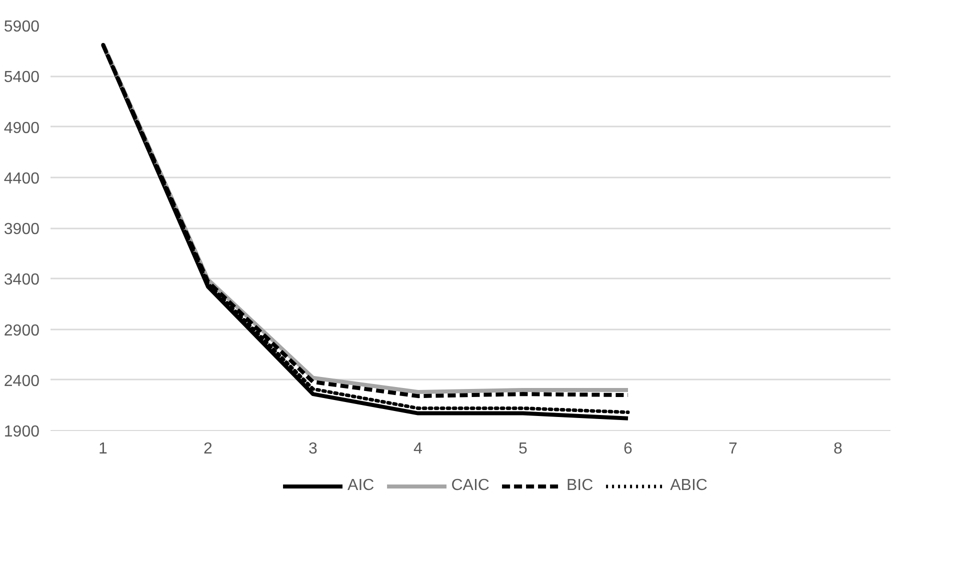 Image resolution: width=955 pixels, height=582 pixels. What do you see at coordinates (22, 331) in the screenshot?
I see `y-tick-label: 2900` at bounding box center [22, 331].